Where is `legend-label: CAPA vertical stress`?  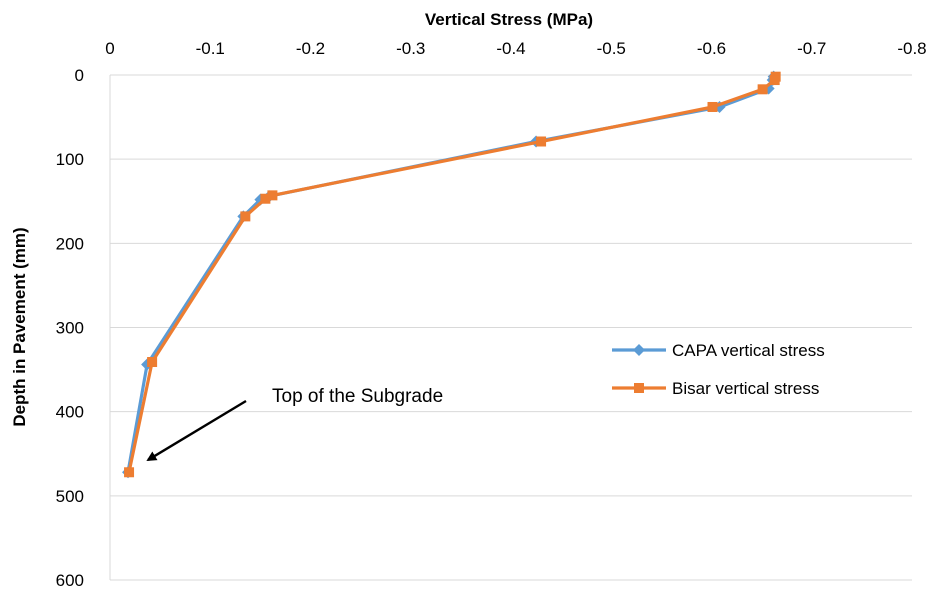
legend-label: CAPA vertical stress is located at coordinates (748, 350).